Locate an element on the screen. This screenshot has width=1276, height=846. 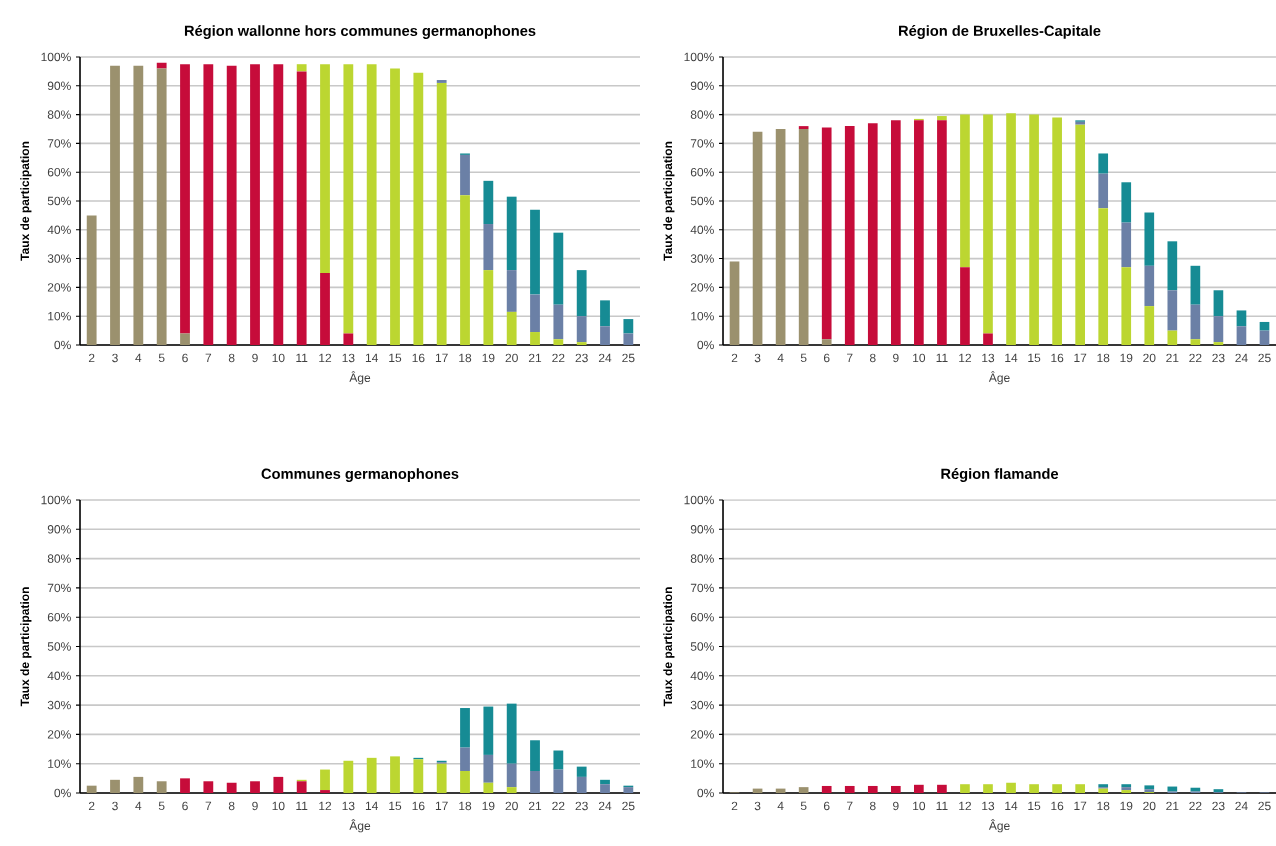
x-tick-label: 20 is located at coordinates (1149, 358).